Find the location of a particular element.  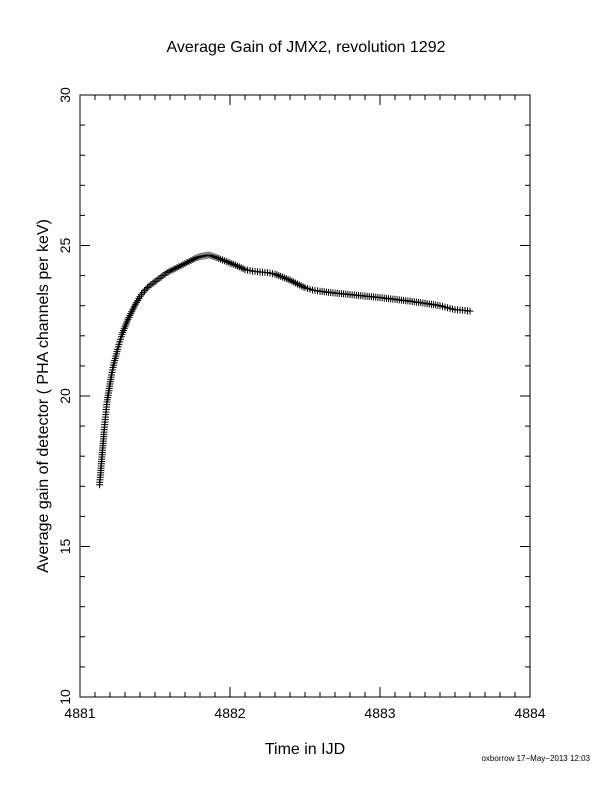

y-tick-label: 30 is located at coordinates (65, 95).